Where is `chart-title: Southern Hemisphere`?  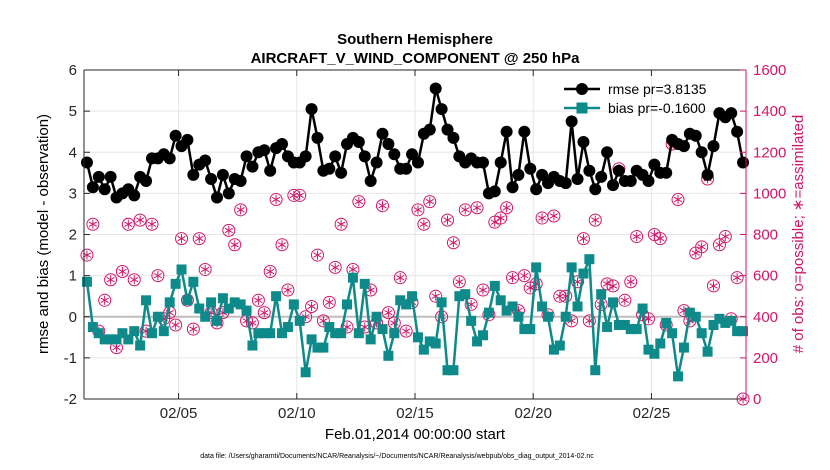 chart-title: Southern Hemisphere is located at coordinates (415, 39).